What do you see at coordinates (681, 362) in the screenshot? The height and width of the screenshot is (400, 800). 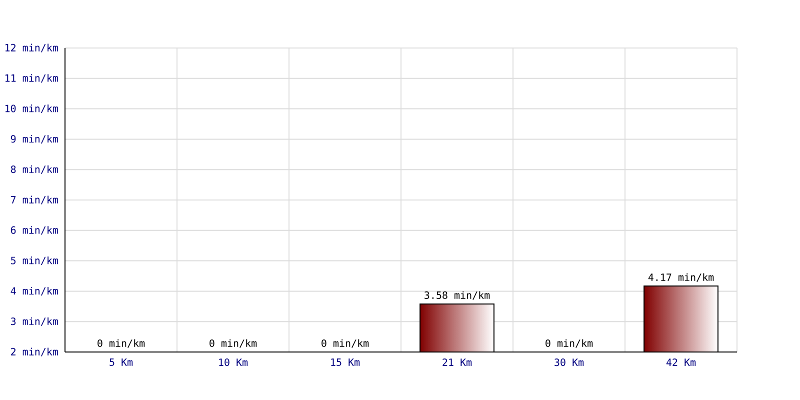 I see `x-tick-label: 42 Km` at bounding box center [681, 362].